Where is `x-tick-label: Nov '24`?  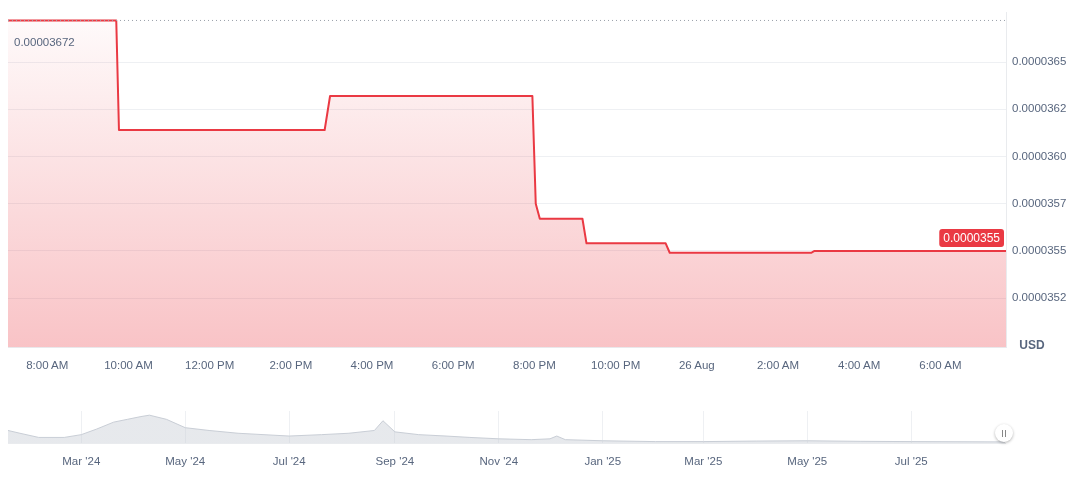 x-tick-label: Nov '24 is located at coordinates (499, 461).